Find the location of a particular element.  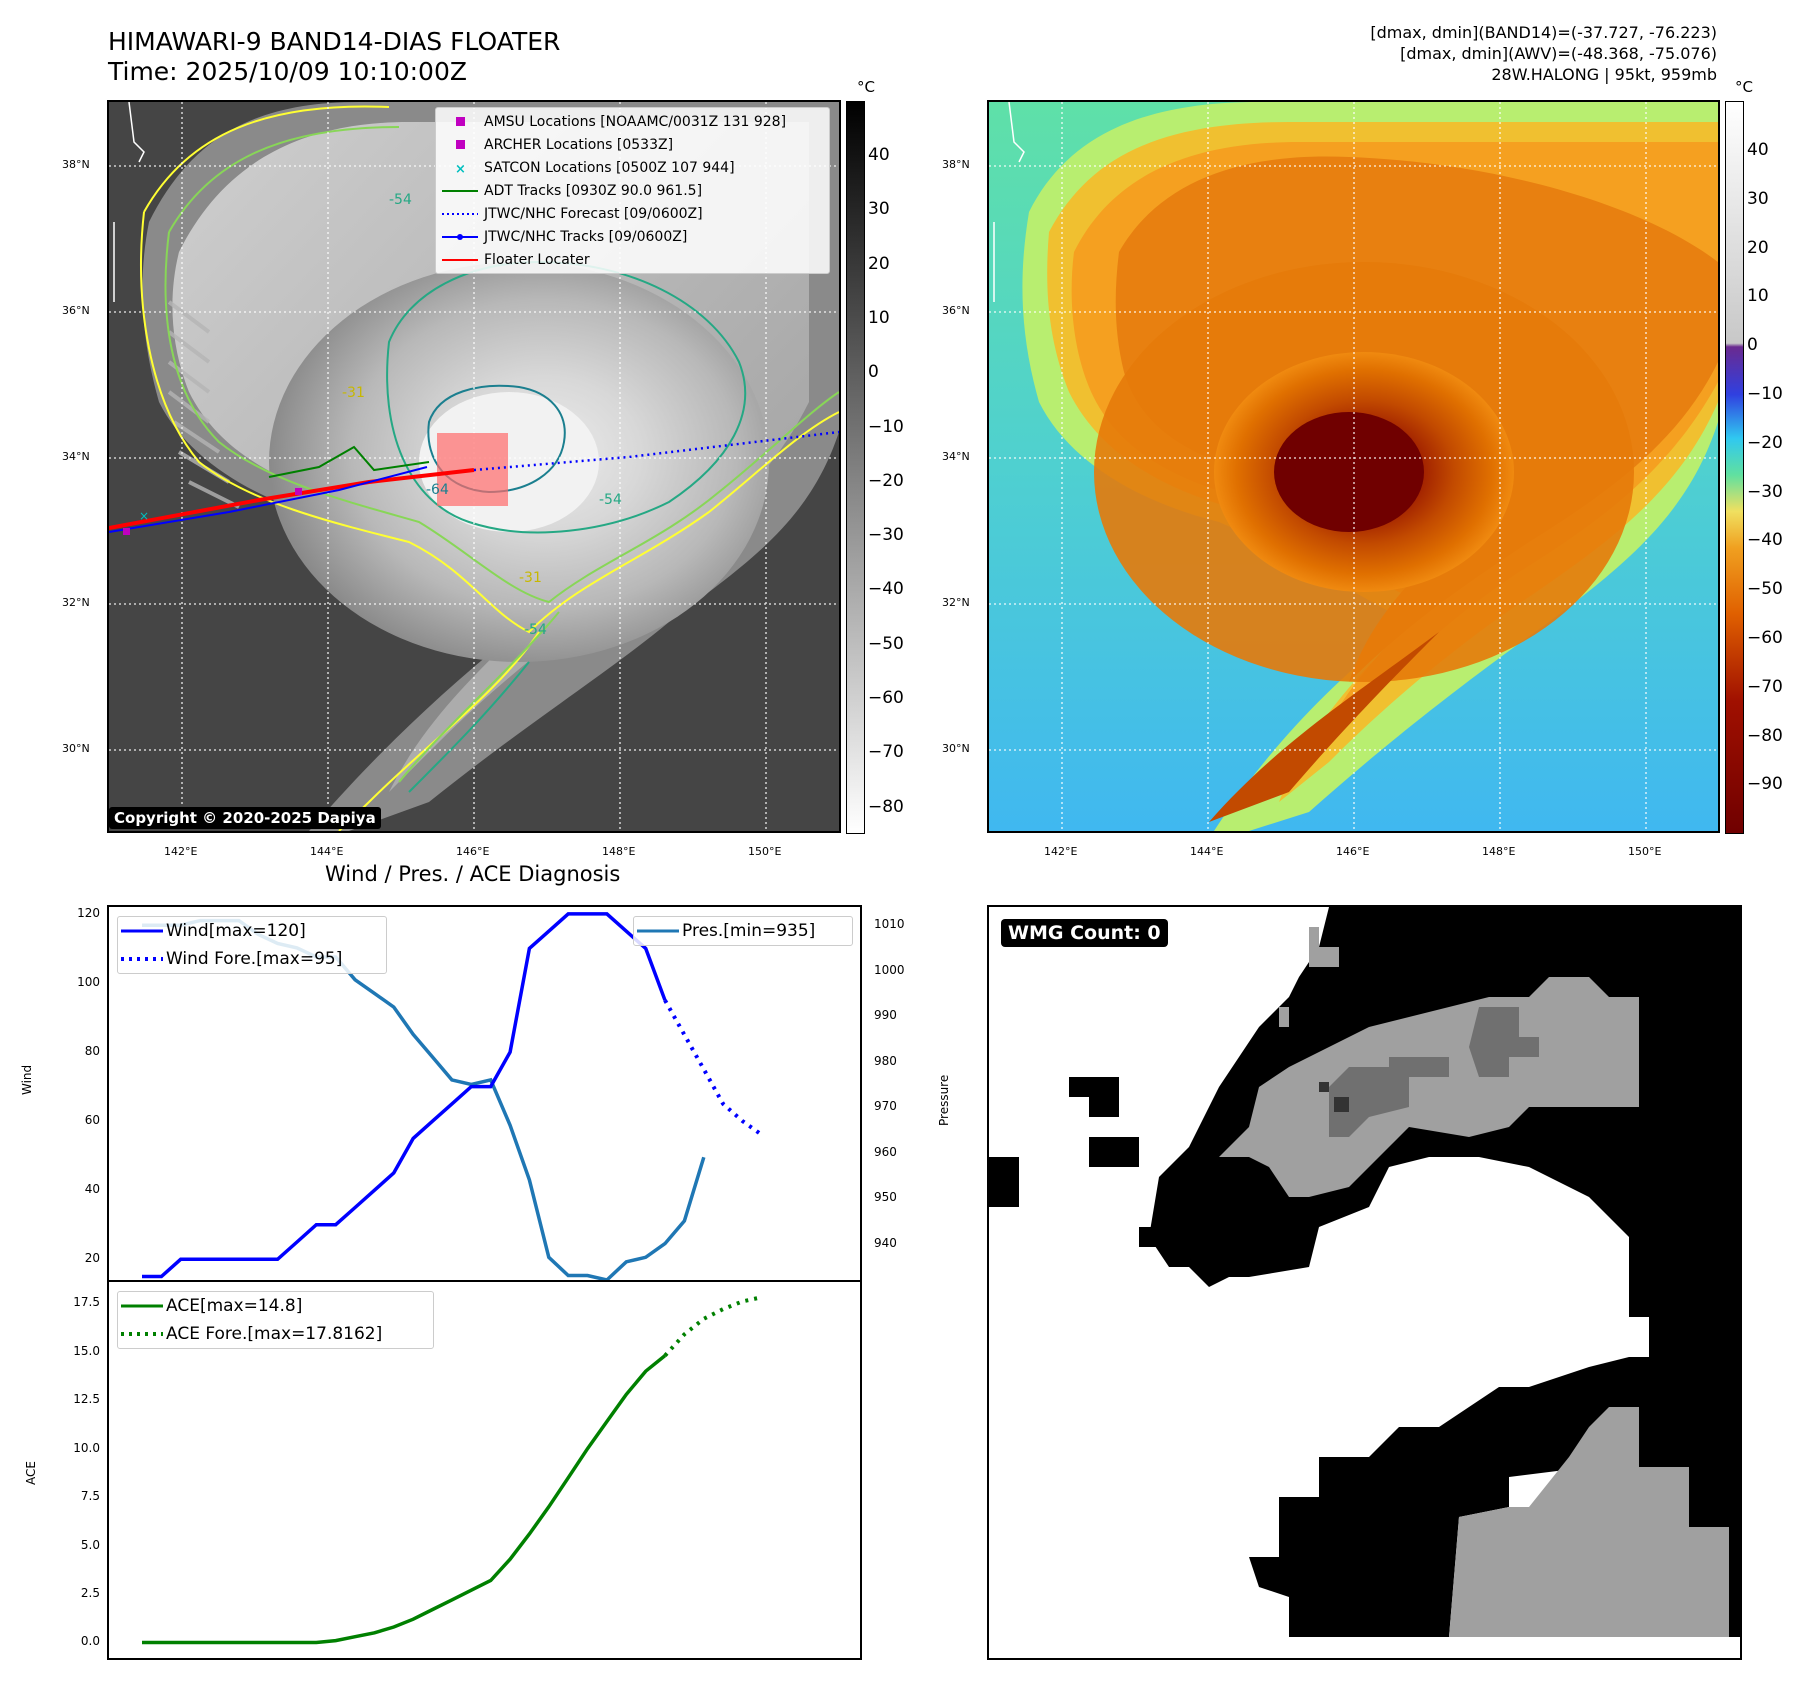

wind-y-tick: 60 is located at coordinates (92, 1120).